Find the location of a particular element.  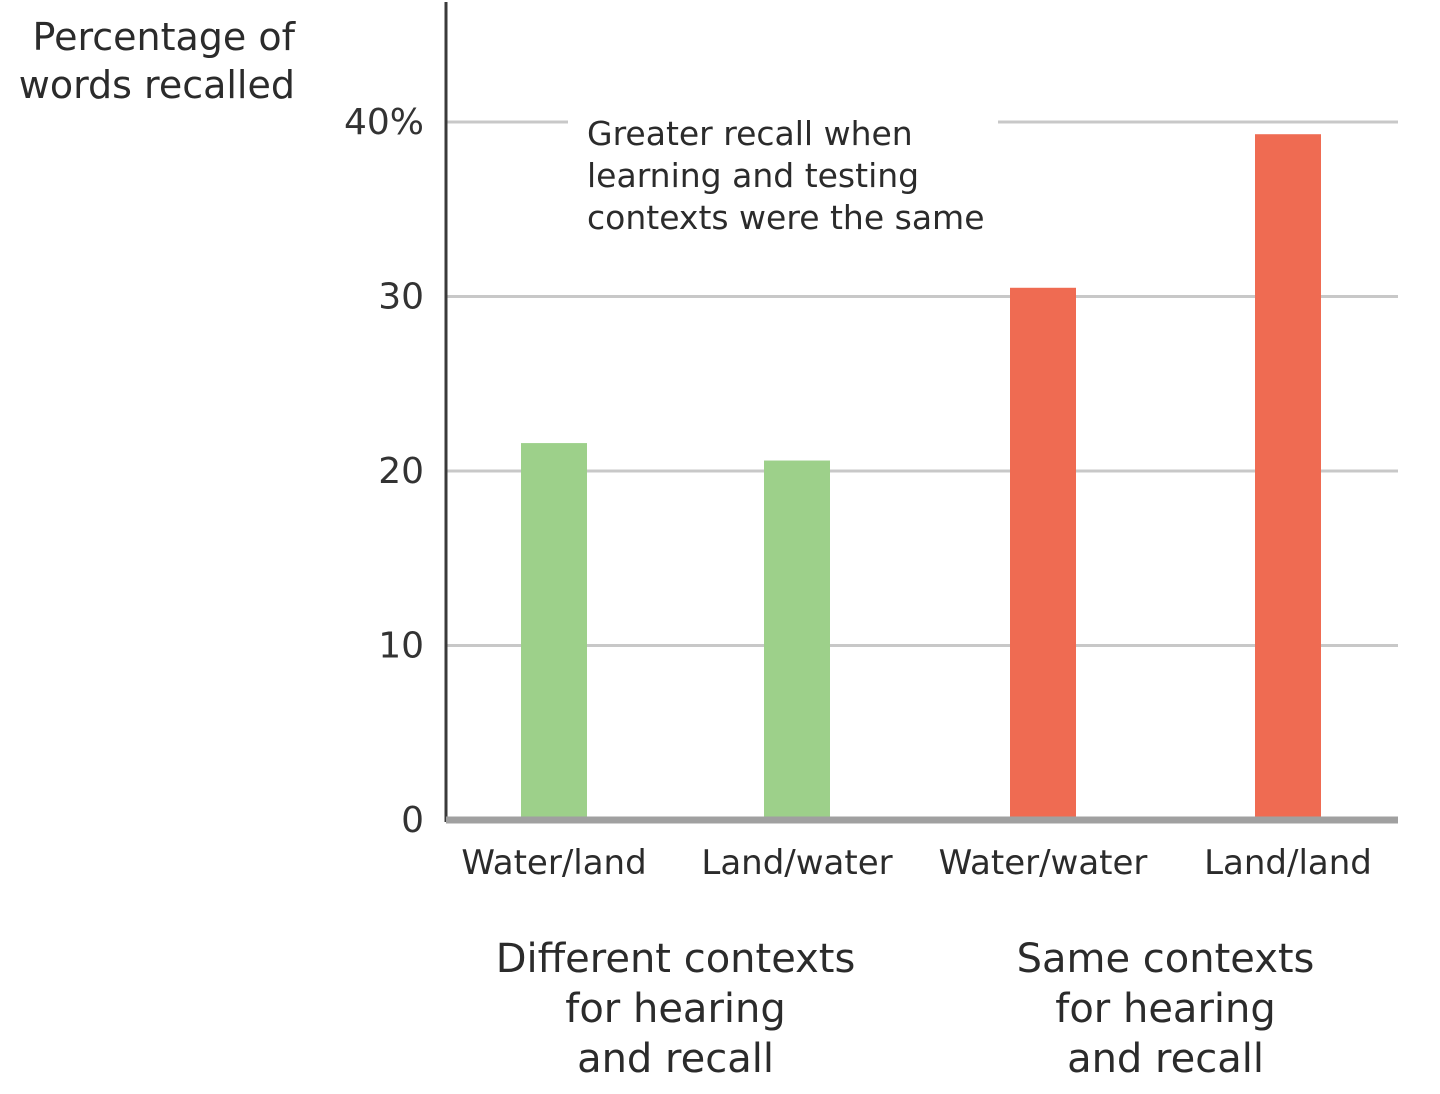

category-label: Water/water is located at coordinates (1043, 863).